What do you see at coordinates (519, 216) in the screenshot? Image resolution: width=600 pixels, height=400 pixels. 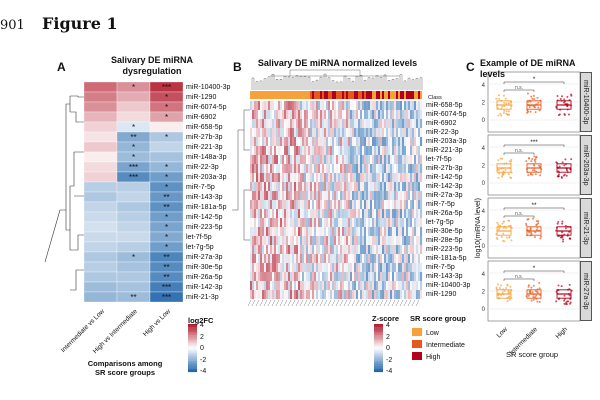 I see `sig-bracket` at bounding box center [519, 216].